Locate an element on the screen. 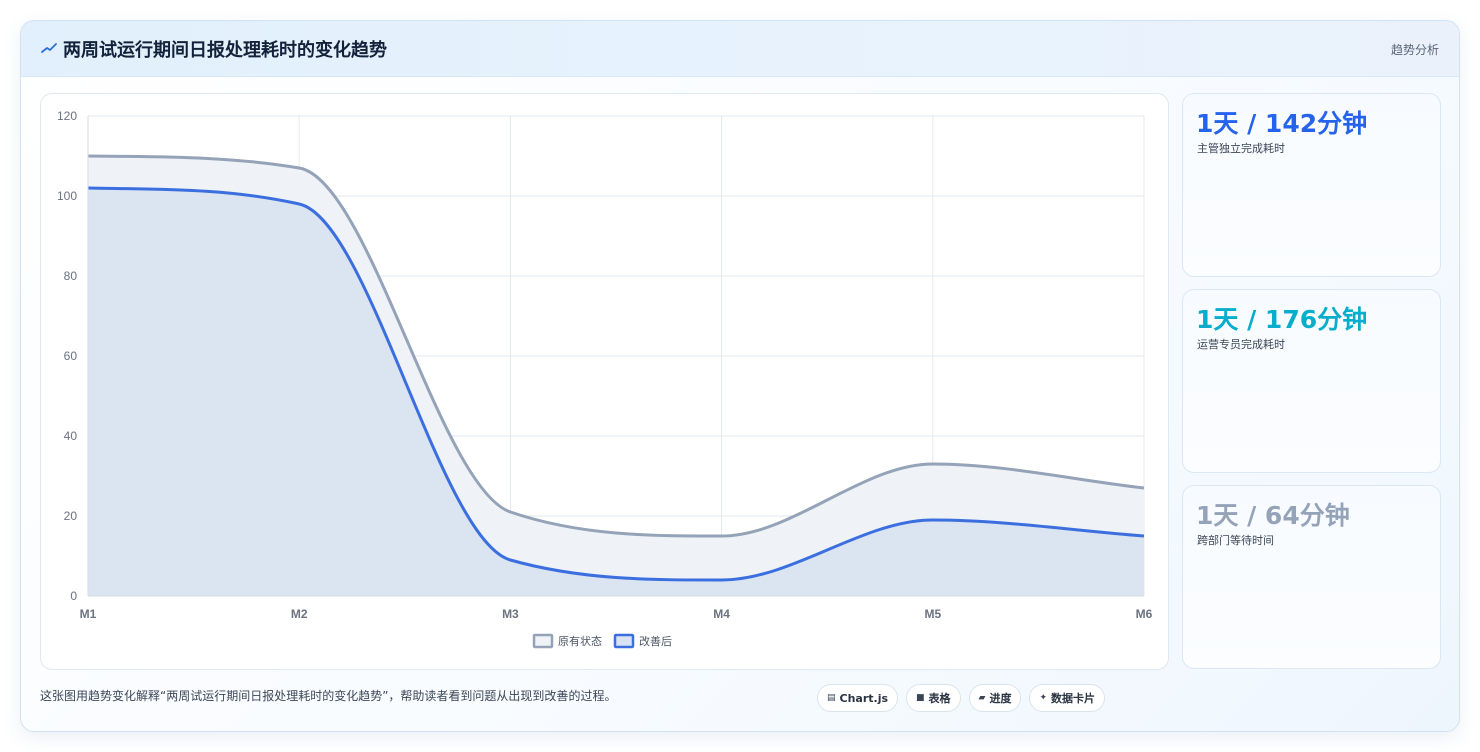 The width and height of the screenshot is (1480, 752). trend-line-icon is located at coordinates (49, 48).